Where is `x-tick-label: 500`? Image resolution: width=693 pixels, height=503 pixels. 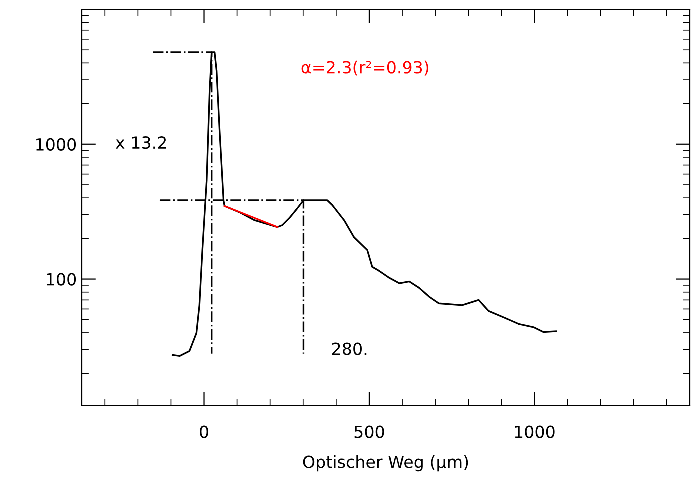 x-tick-label: 500 is located at coordinates (369, 432).